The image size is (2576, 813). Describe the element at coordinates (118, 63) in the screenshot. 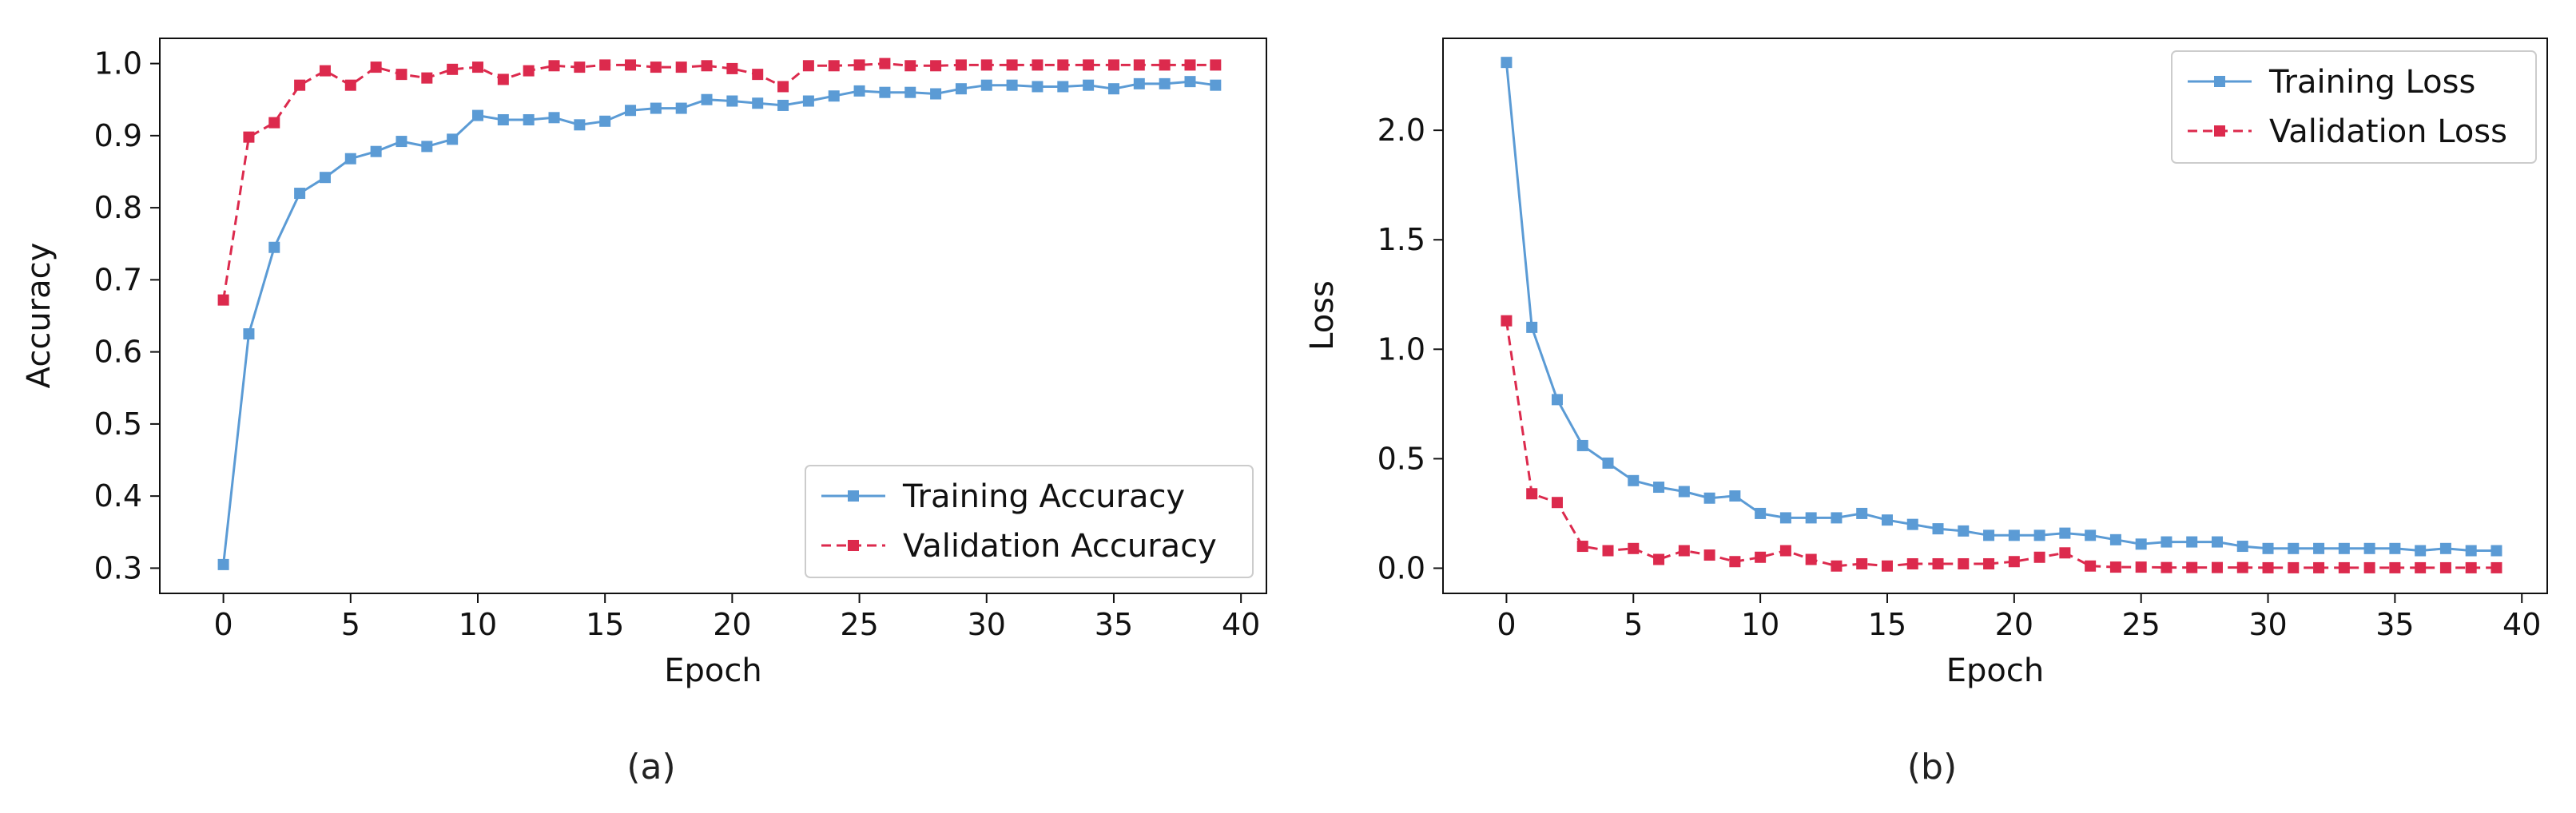

I see `y-tick-label: 1.0` at that location.